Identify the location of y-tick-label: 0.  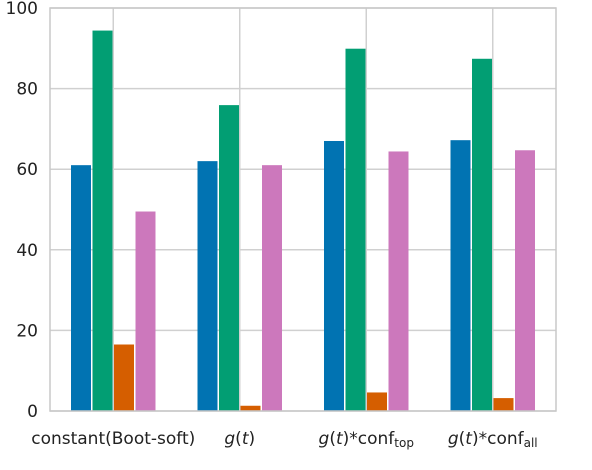
(32, 412).